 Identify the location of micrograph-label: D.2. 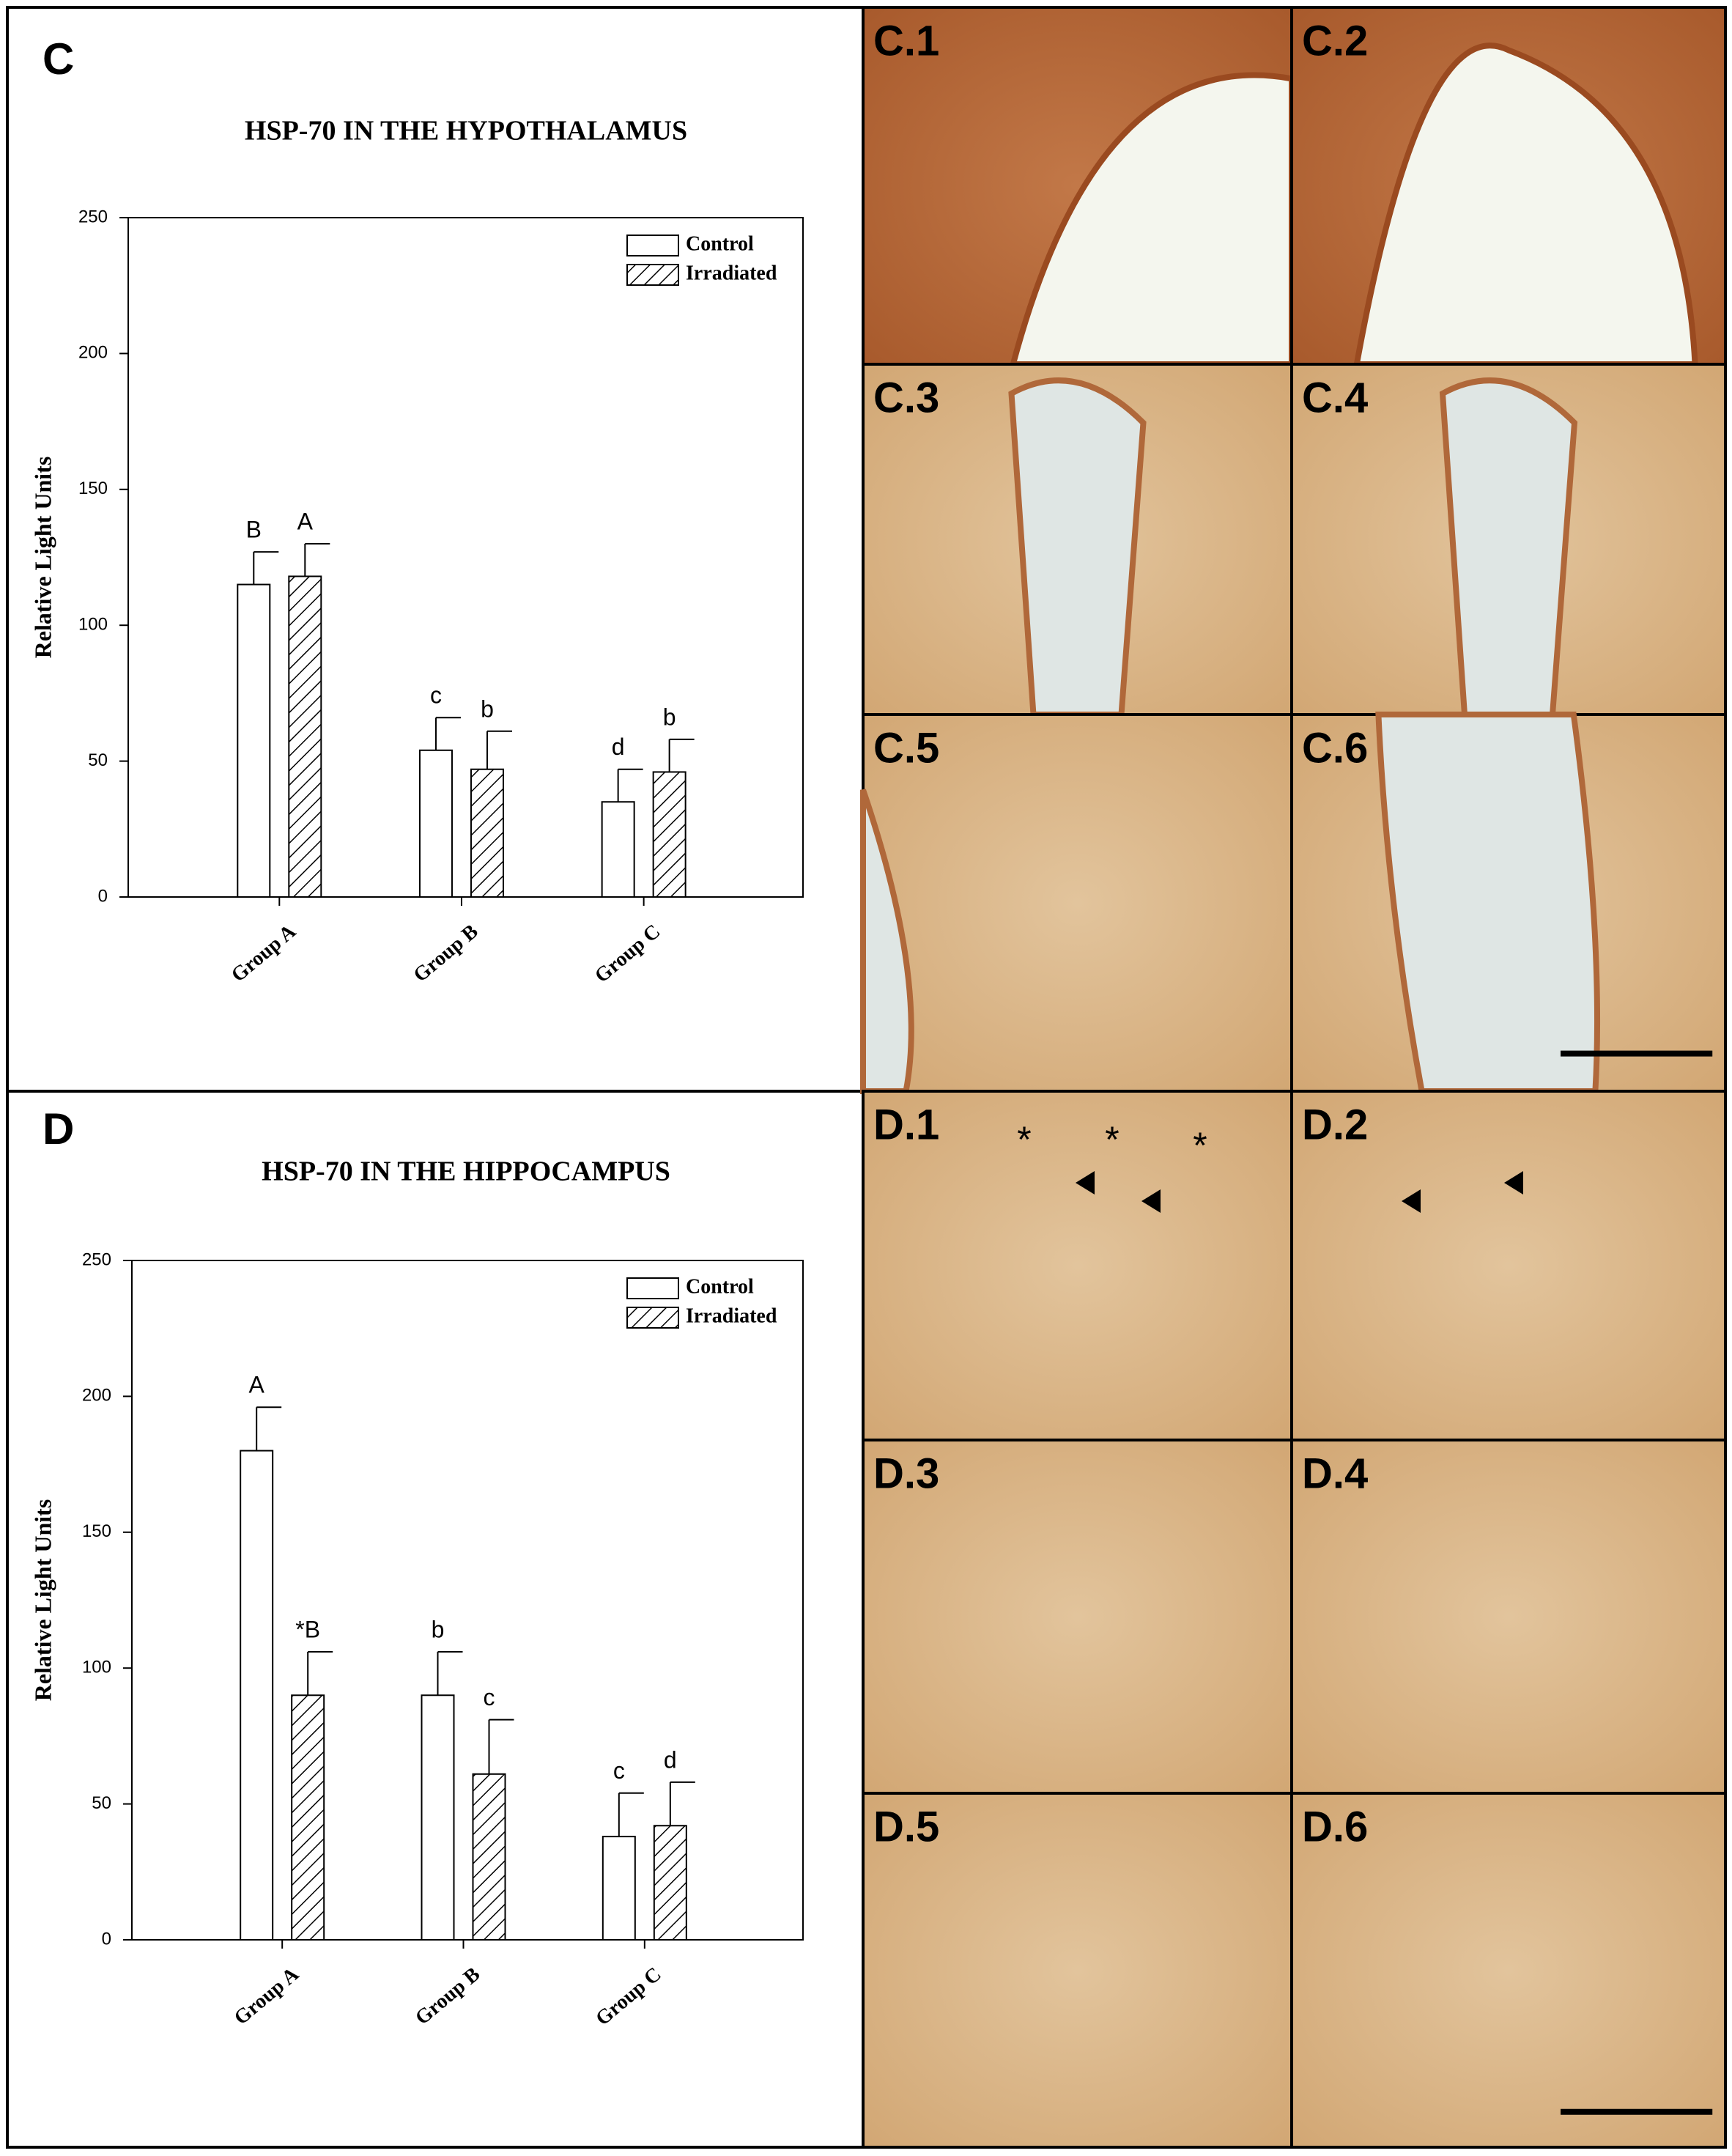
(1335, 1124).